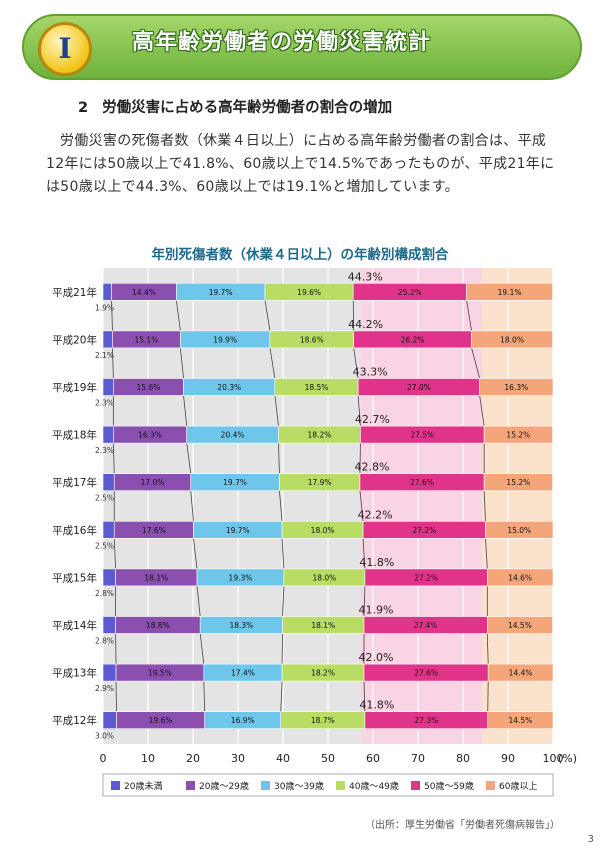  I want to click on over50-total-label: 42.8%, so click(371, 467).